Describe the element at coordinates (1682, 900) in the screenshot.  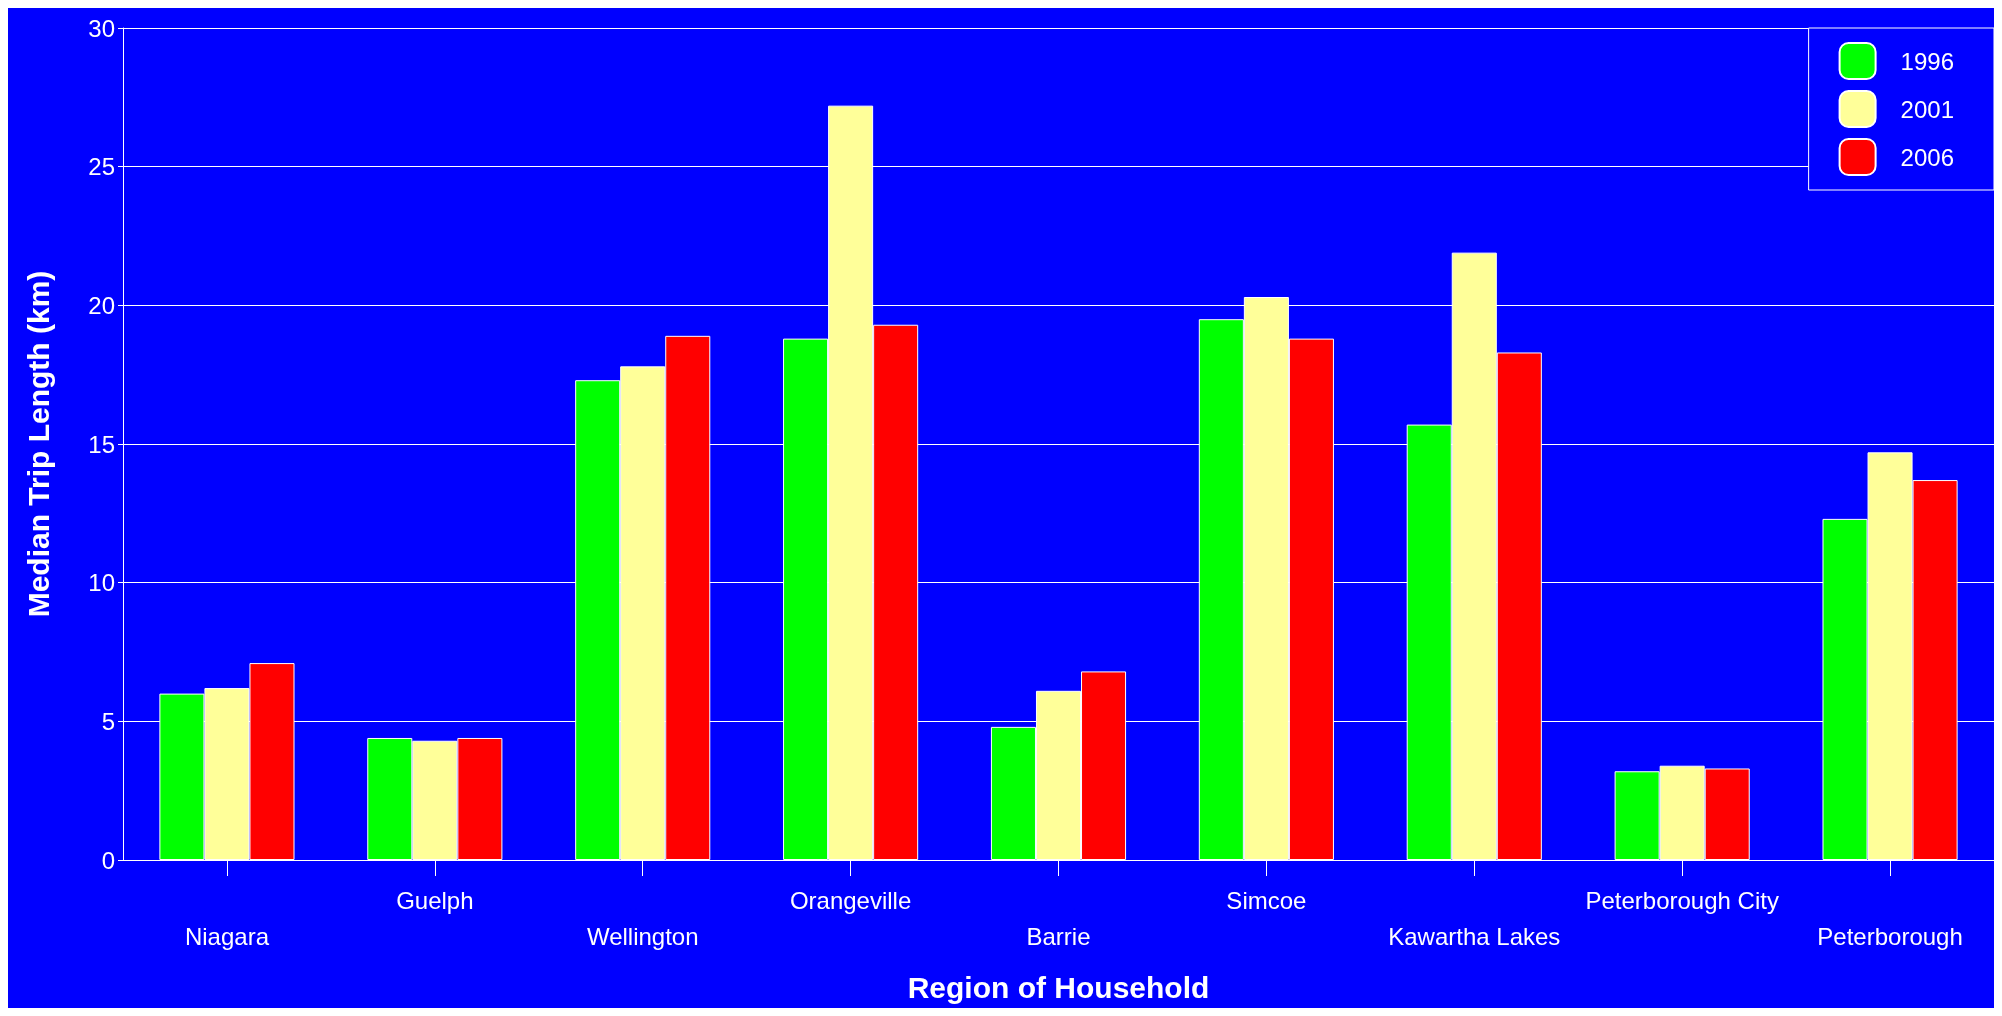
I see `x-tick-label: Peterborough City` at that location.